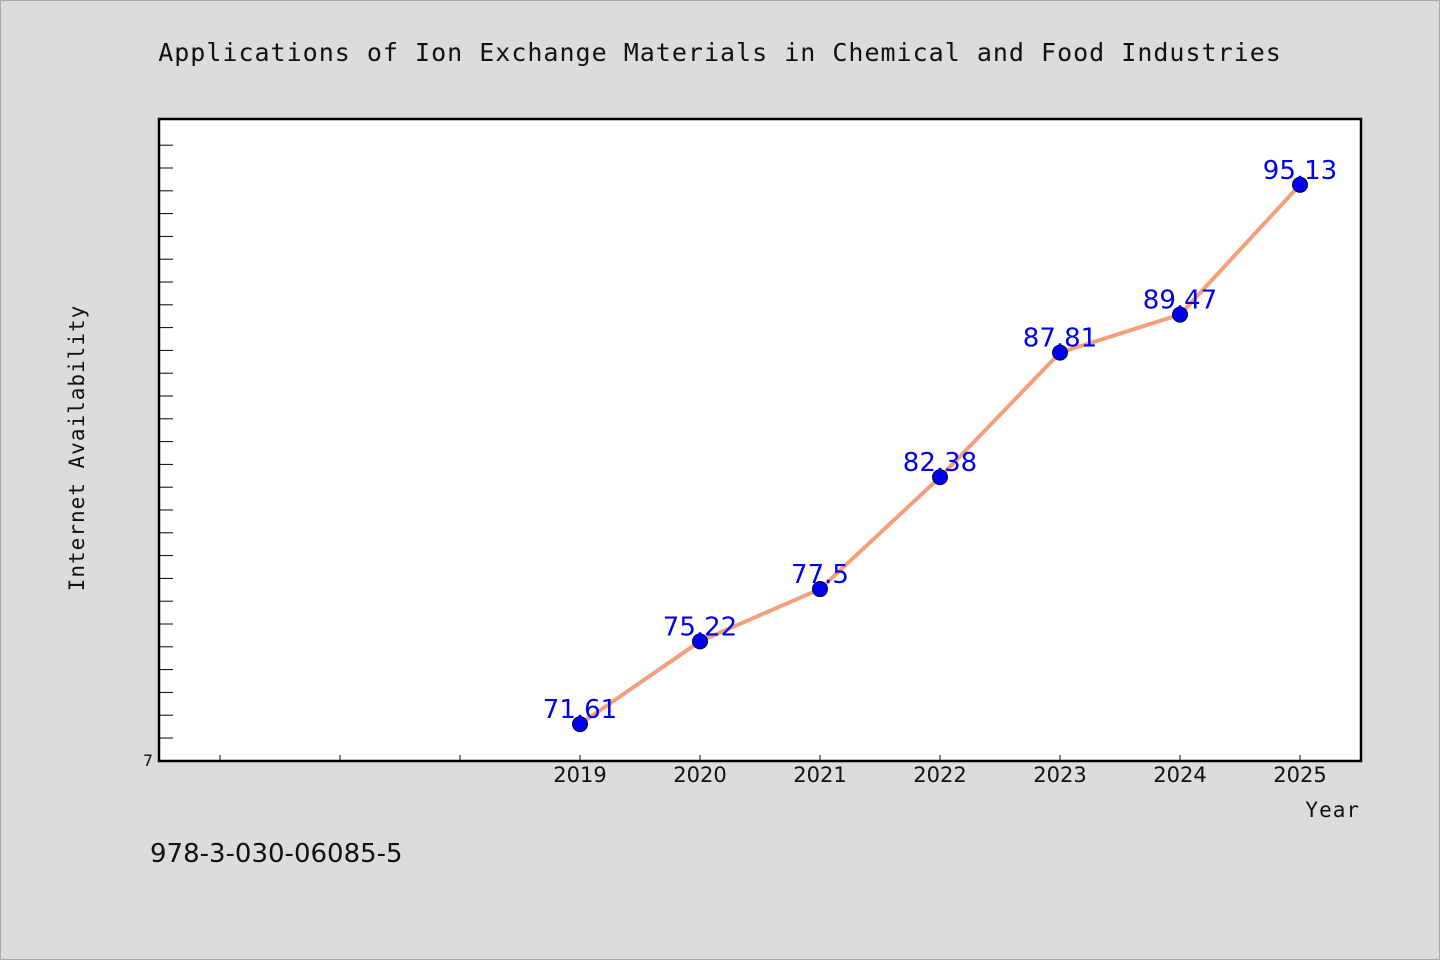 The height and width of the screenshot is (960, 1440). What do you see at coordinates (1060, 339) in the screenshot?
I see `data-label: 87.81` at bounding box center [1060, 339].